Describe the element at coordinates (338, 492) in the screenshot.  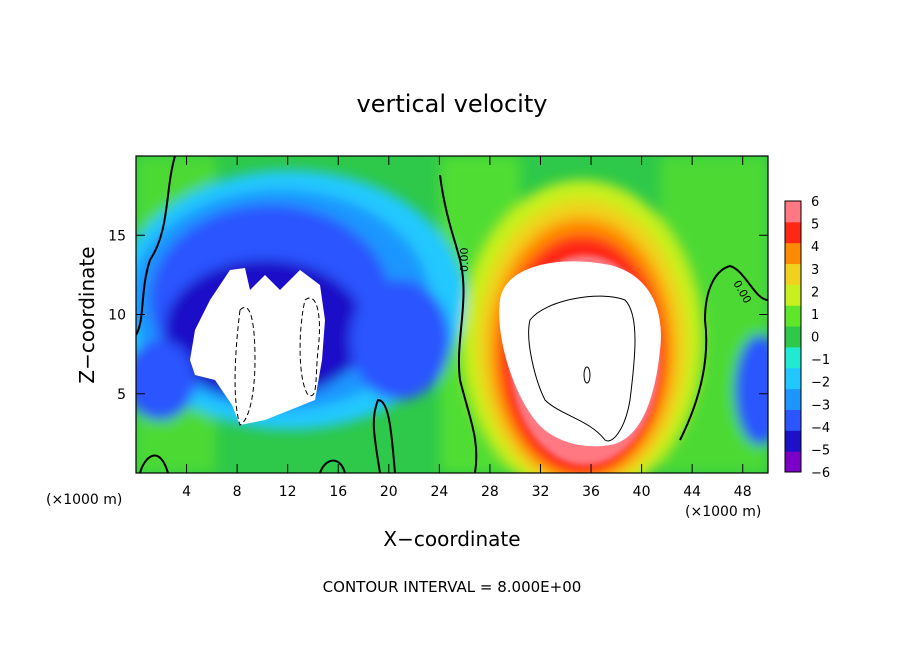
I see `x-tick-label: 16` at that location.